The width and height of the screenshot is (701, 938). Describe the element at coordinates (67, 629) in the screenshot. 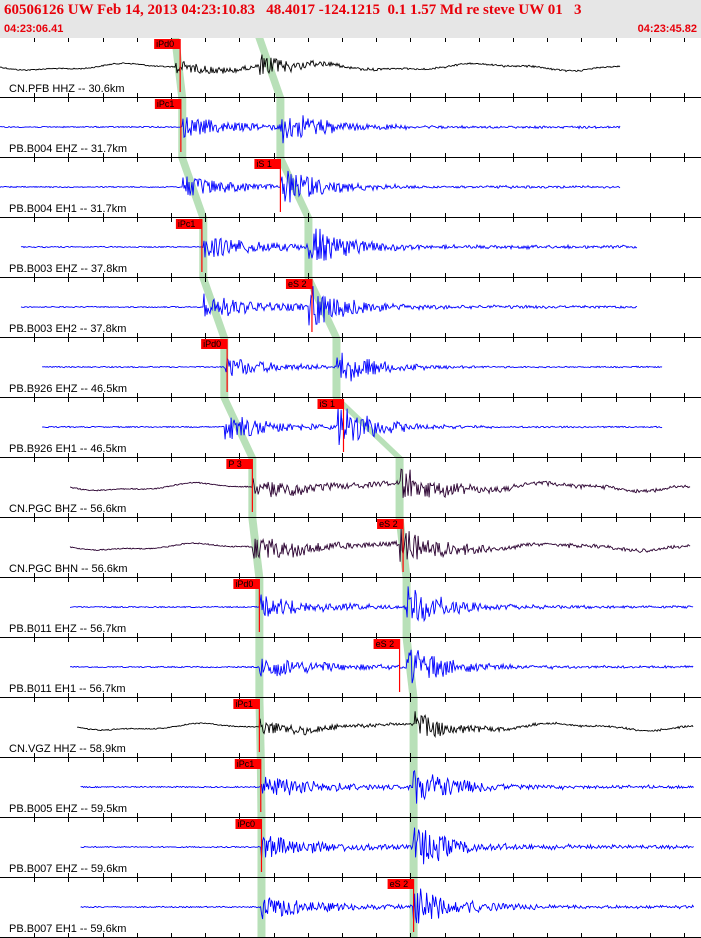

I see `station-label: PB.B011 EHZ -- 56.7km` at that location.